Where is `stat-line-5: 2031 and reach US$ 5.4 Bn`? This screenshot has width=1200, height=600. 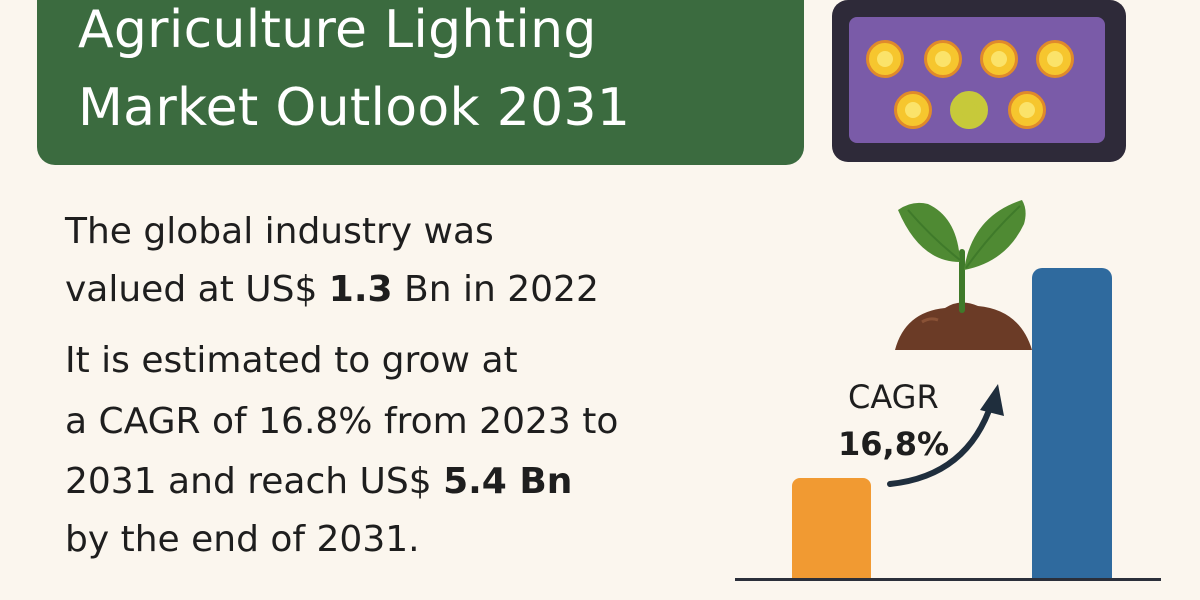 stat-line-5: 2031 and reach US$ 5.4 Bn is located at coordinates (318, 482).